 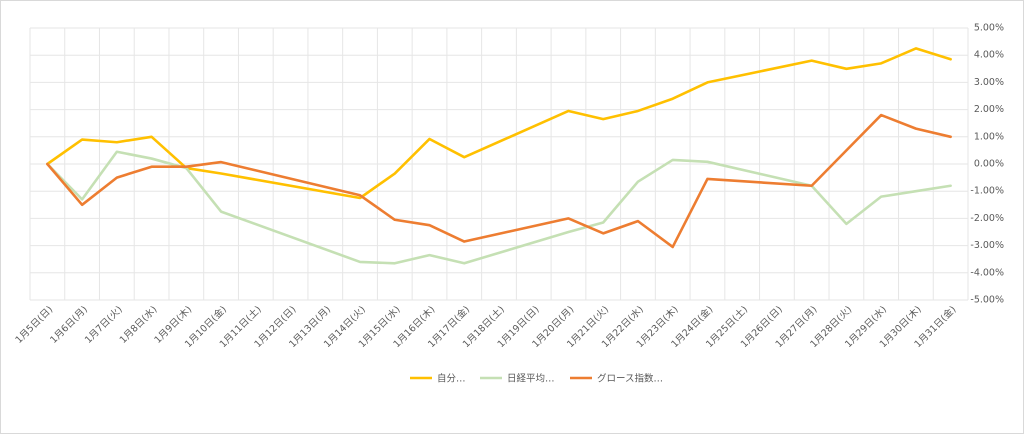 What do you see at coordinates (987, 272) in the screenshot?
I see `y-tick-label: -4.00%` at bounding box center [987, 272].